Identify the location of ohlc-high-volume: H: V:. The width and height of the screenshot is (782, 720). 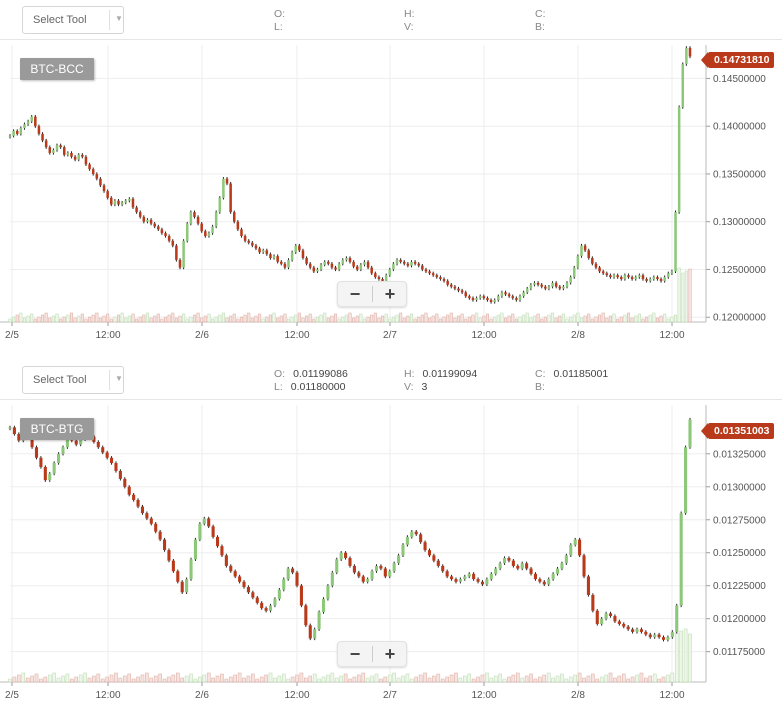
(413, 21).